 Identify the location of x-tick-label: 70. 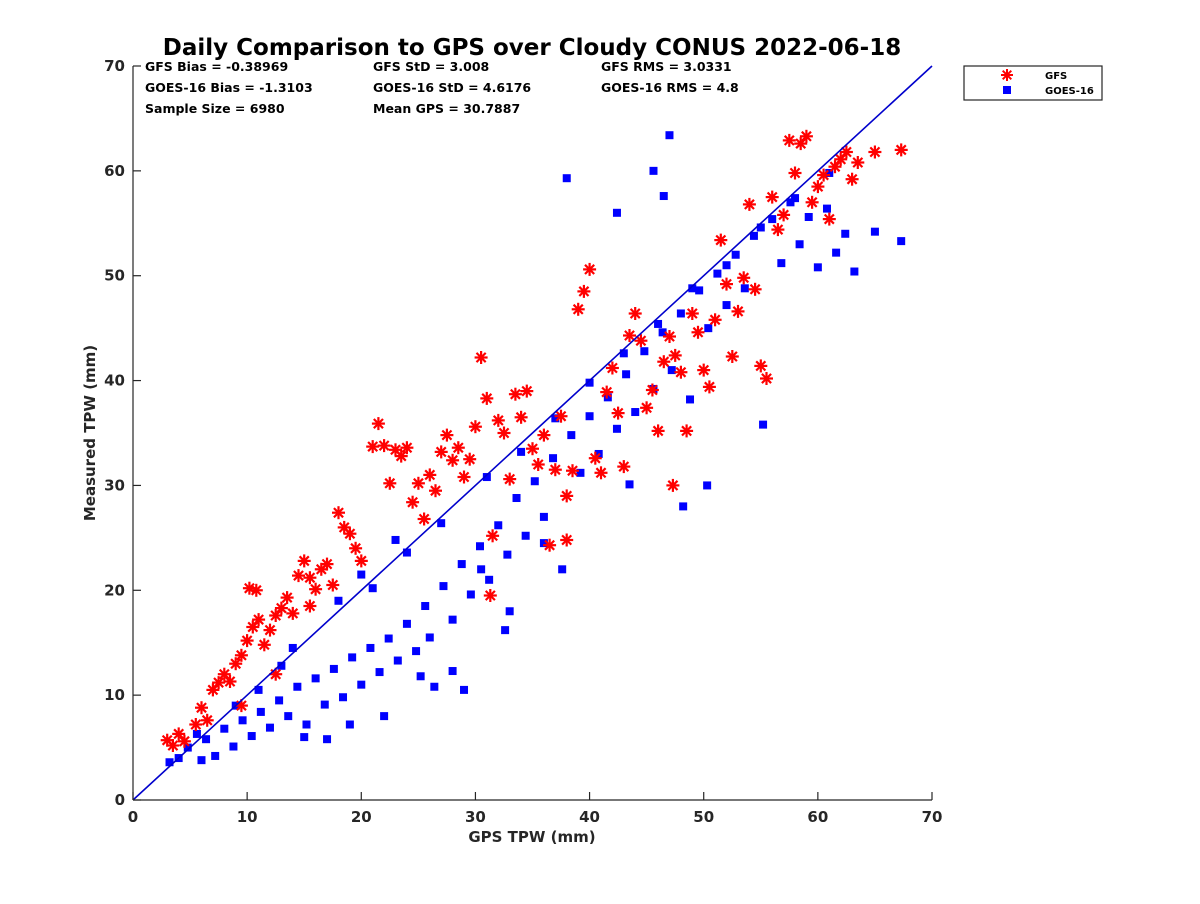
(932, 817).